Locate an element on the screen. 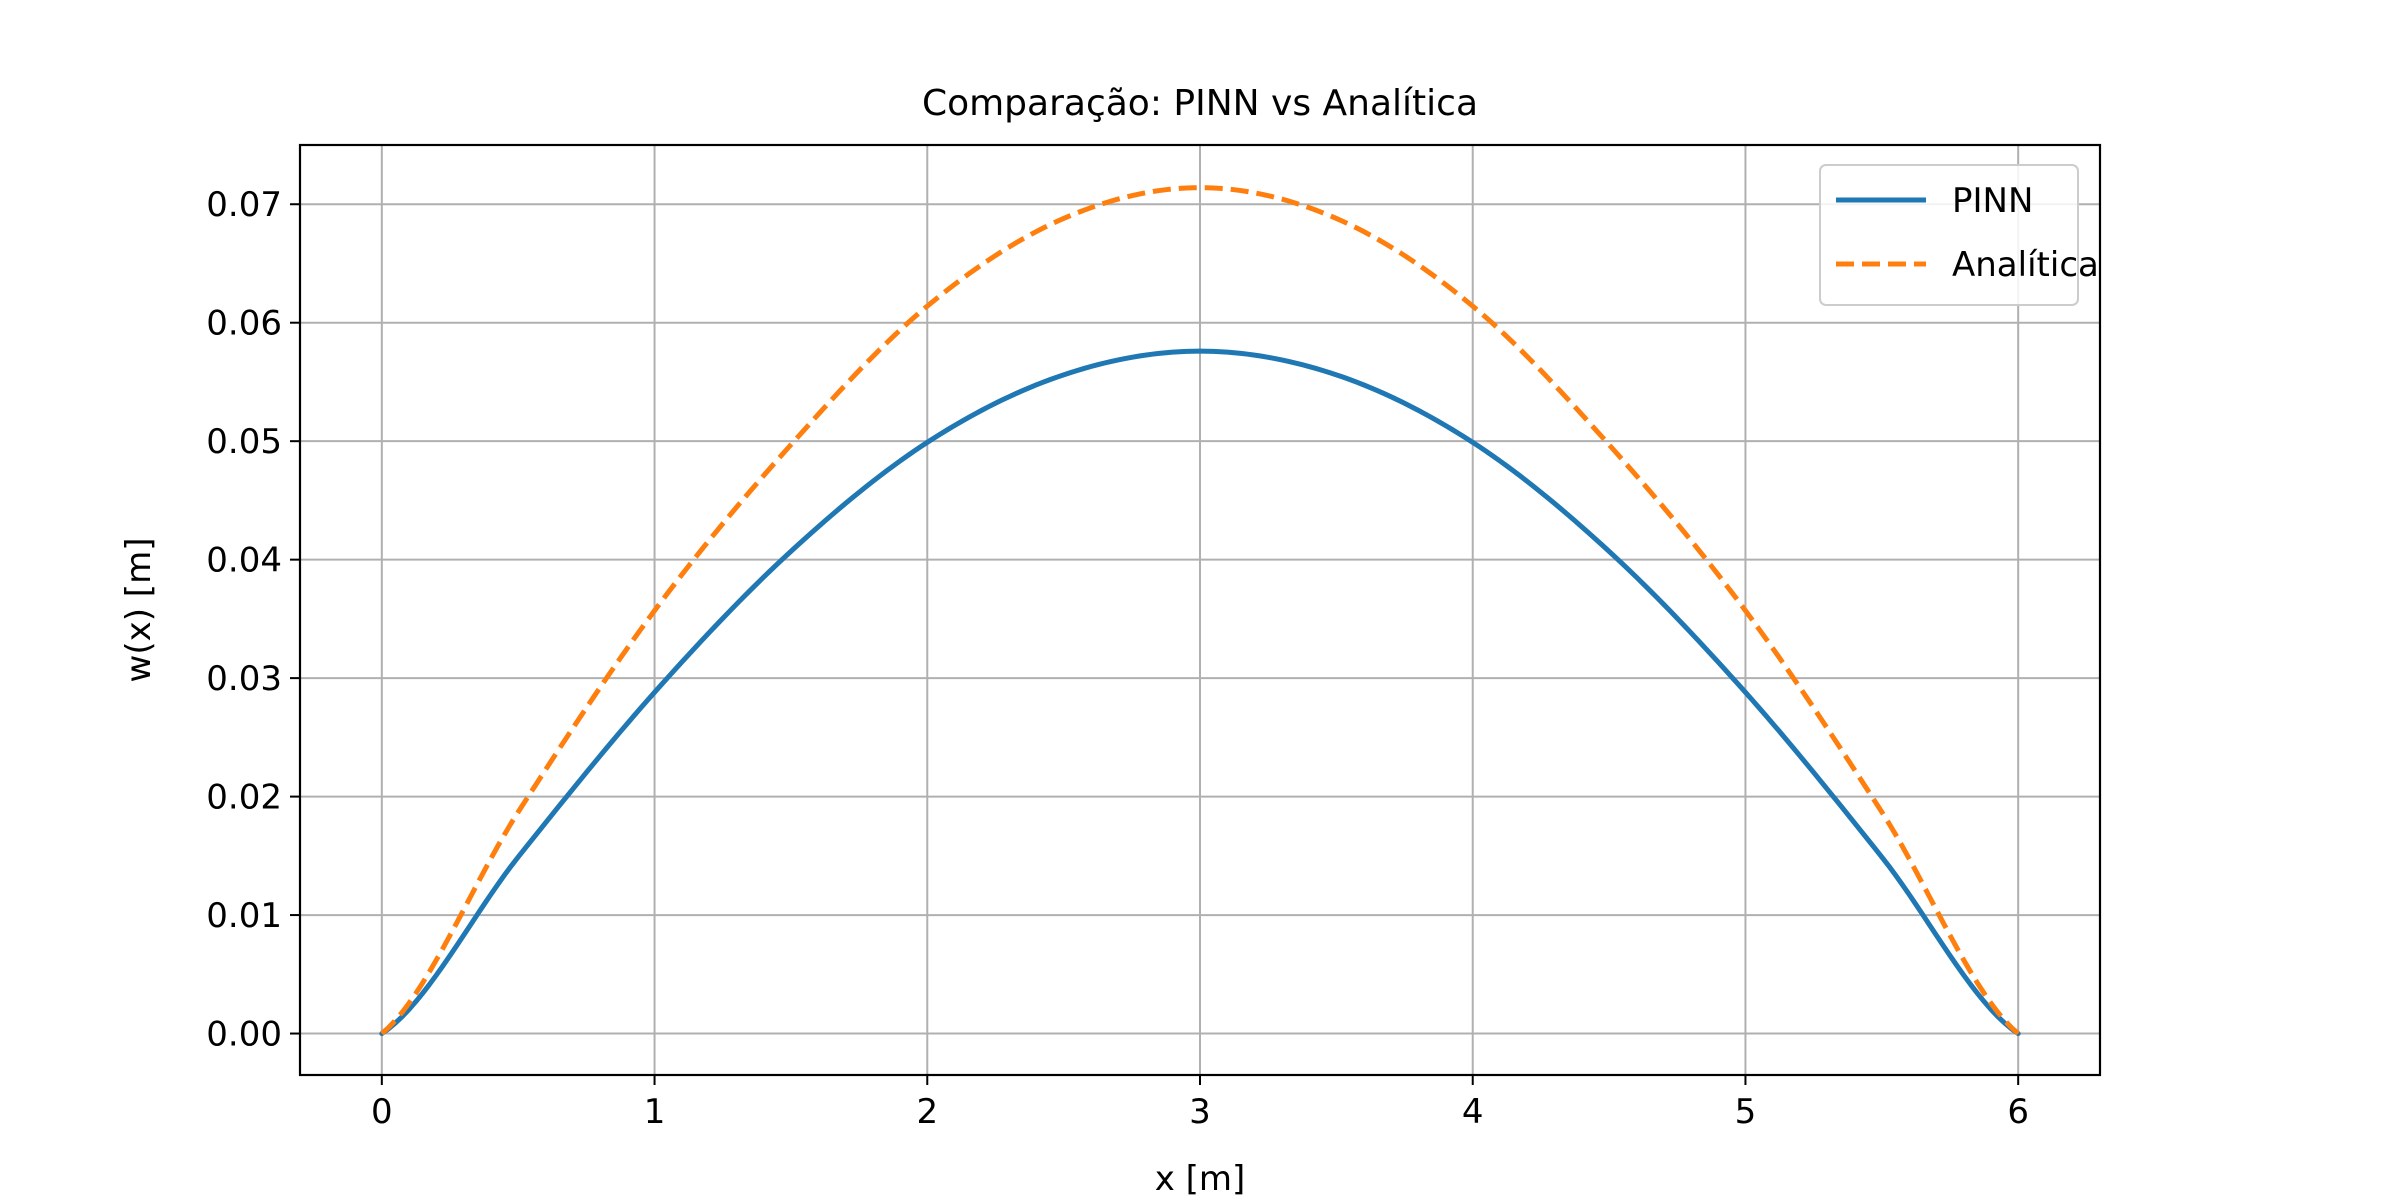  x-tick-label: 2 is located at coordinates (927, 1112).